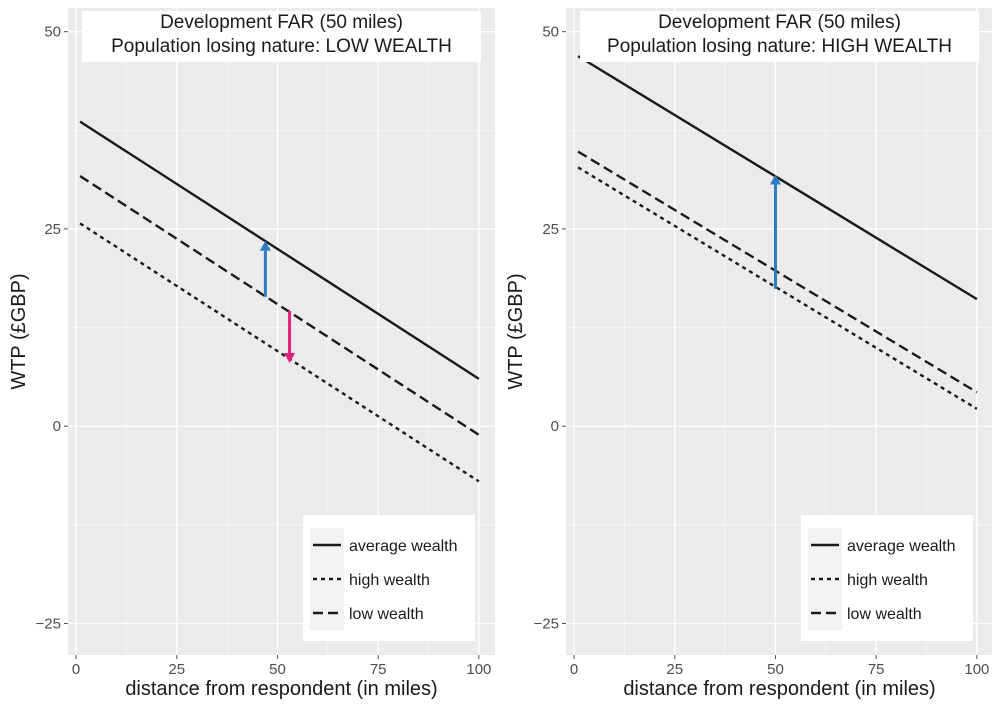 The height and width of the screenshot is (706, 992). I want to click on chart-subtitle: Population losing nature: LOW WEALTH, so click(281, 46).